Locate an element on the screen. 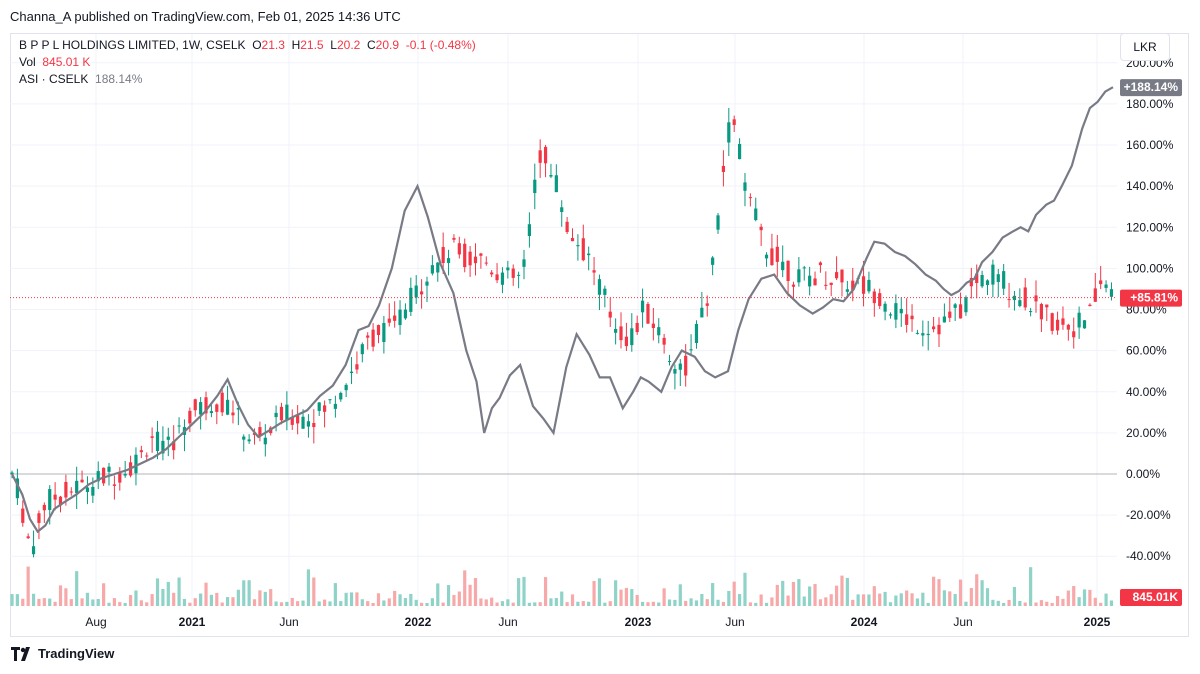 Image resolution: width=1200 pixels, height=674 pixels. x-tick-label: 2025 is located at coordinates (1097, 622).